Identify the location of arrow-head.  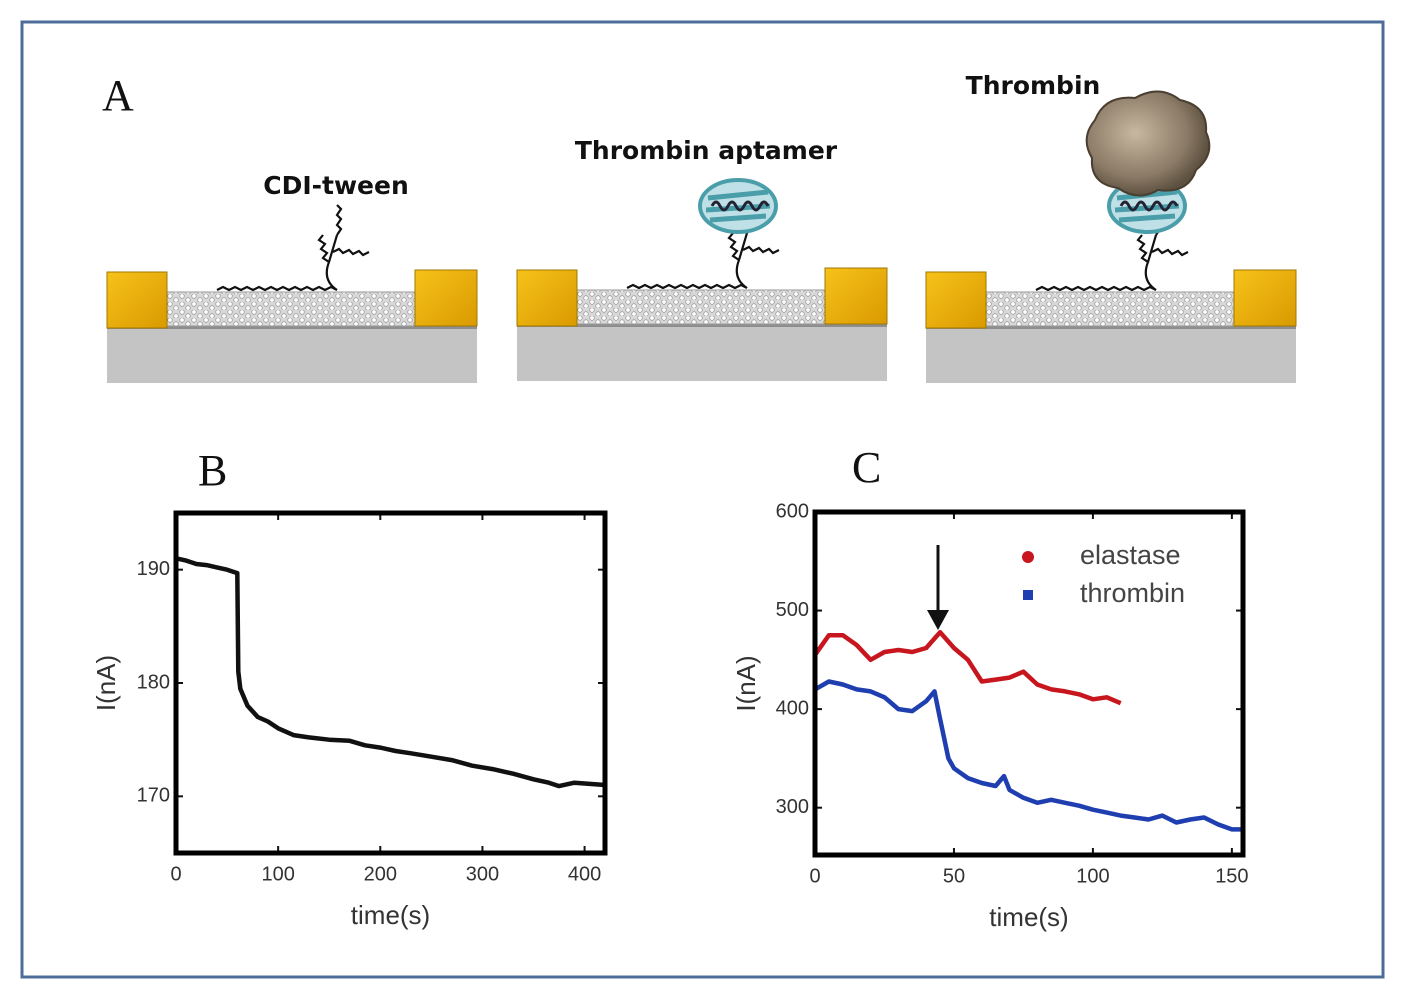
(938, 620).